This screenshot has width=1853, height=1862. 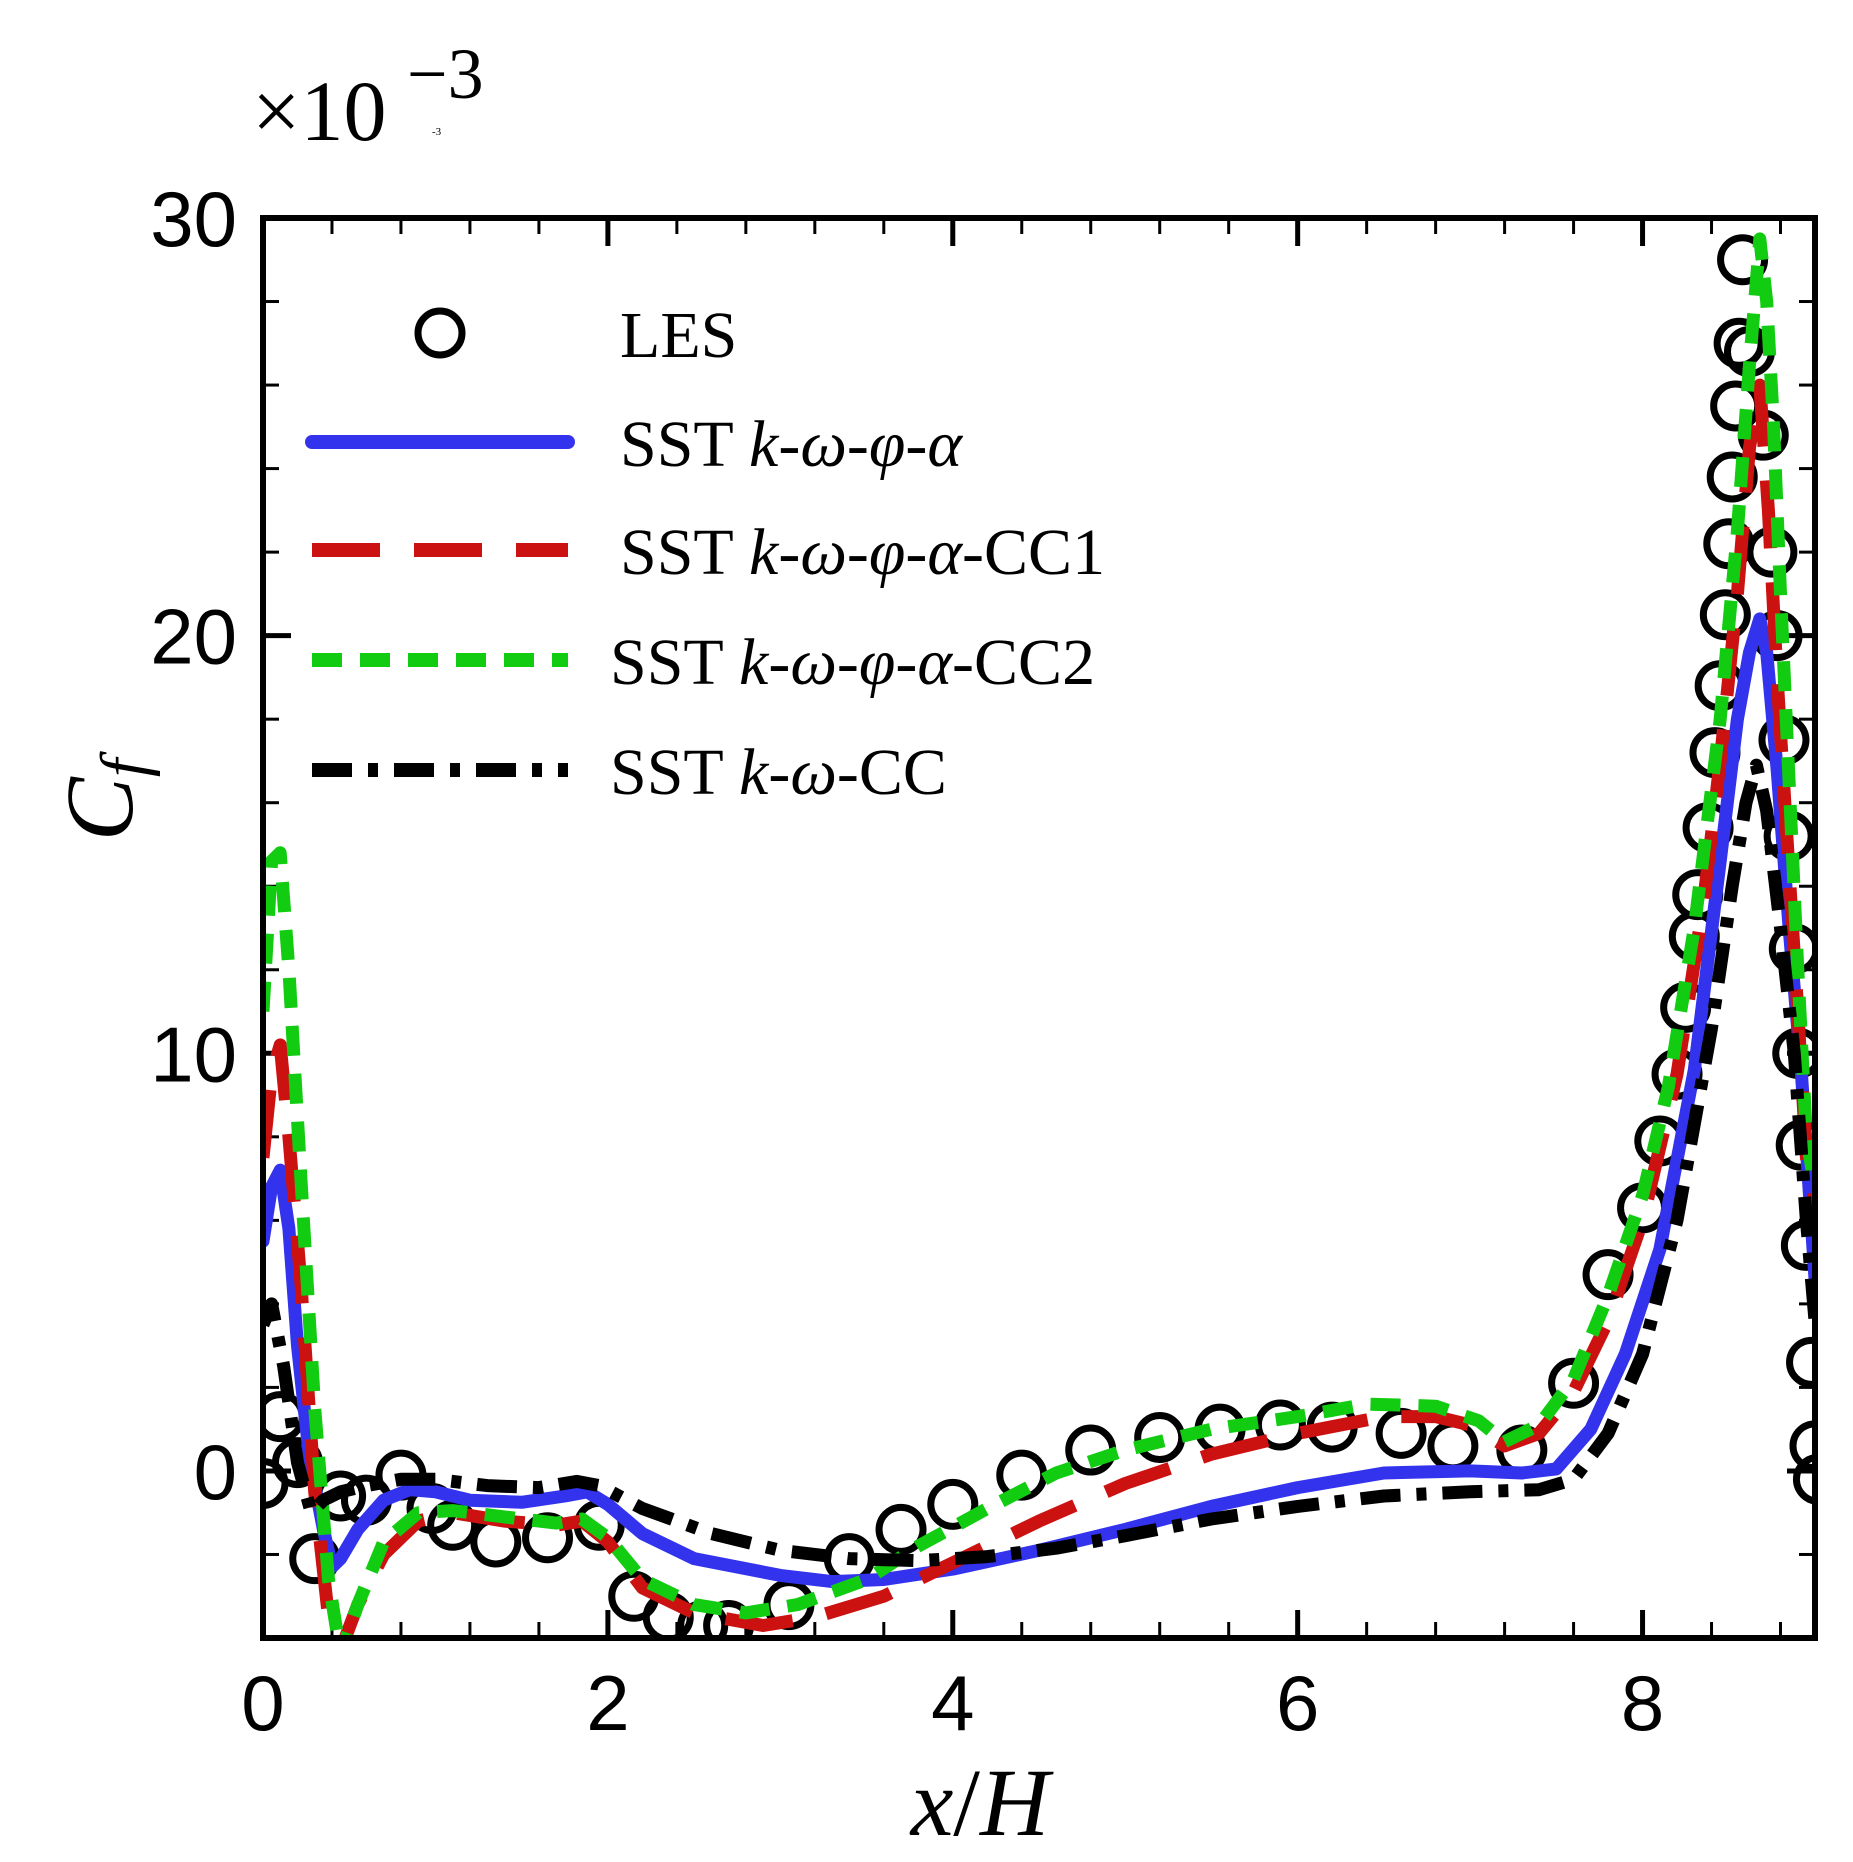 I want to click on legend-item-sst-cc1: SST k-ω-φ-α-CC1, so click(x=708, y=552).